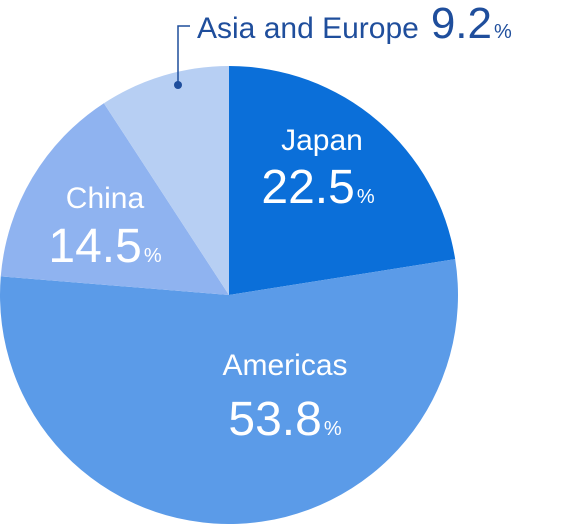 This screenshot has width=563, height=524. I want to click on category-name: Asia and Europe, so click(308, 28).